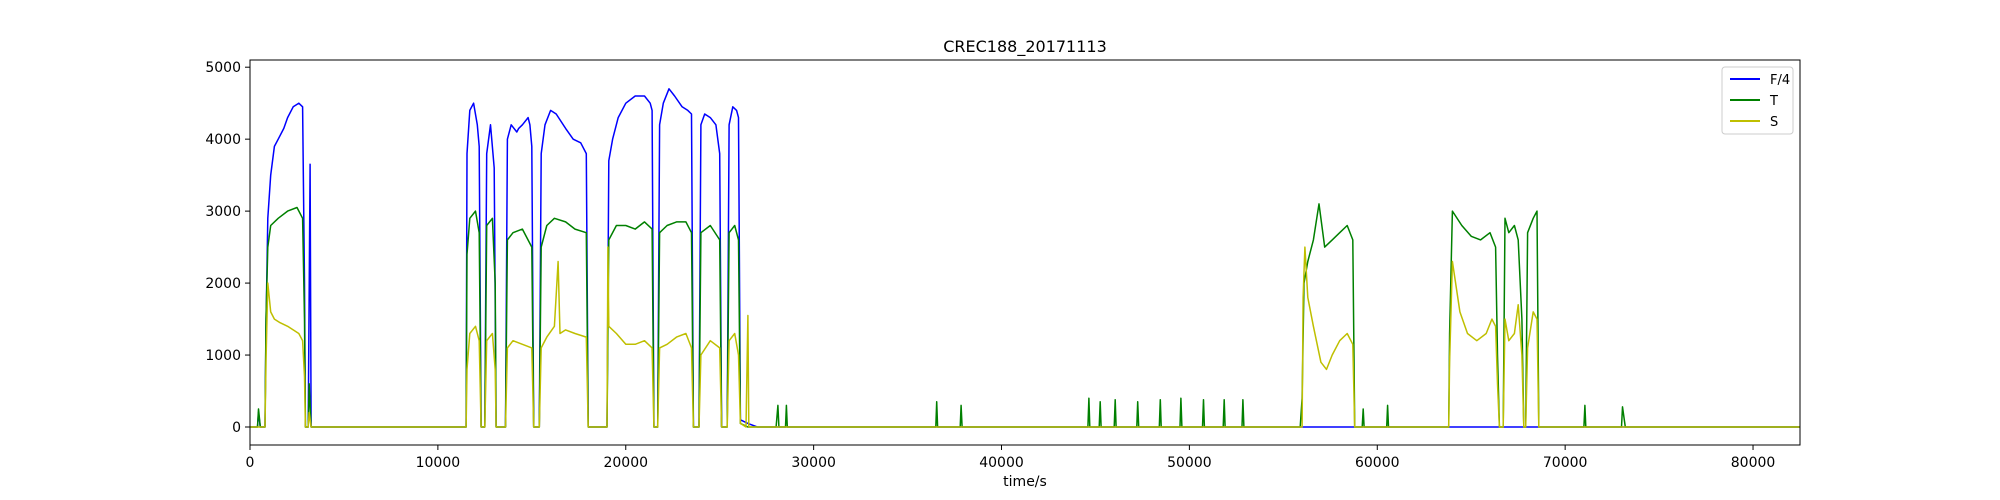 This screenshot has height=500, width=2000. I want to click on y-tick-label: 1000, so click(223, 356).